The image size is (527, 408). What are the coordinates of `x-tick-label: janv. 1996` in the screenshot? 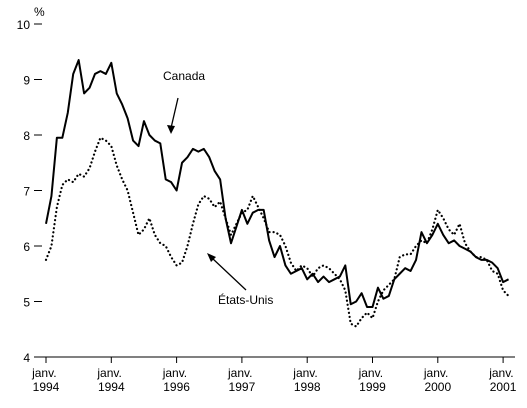 It's located at (176, 380).